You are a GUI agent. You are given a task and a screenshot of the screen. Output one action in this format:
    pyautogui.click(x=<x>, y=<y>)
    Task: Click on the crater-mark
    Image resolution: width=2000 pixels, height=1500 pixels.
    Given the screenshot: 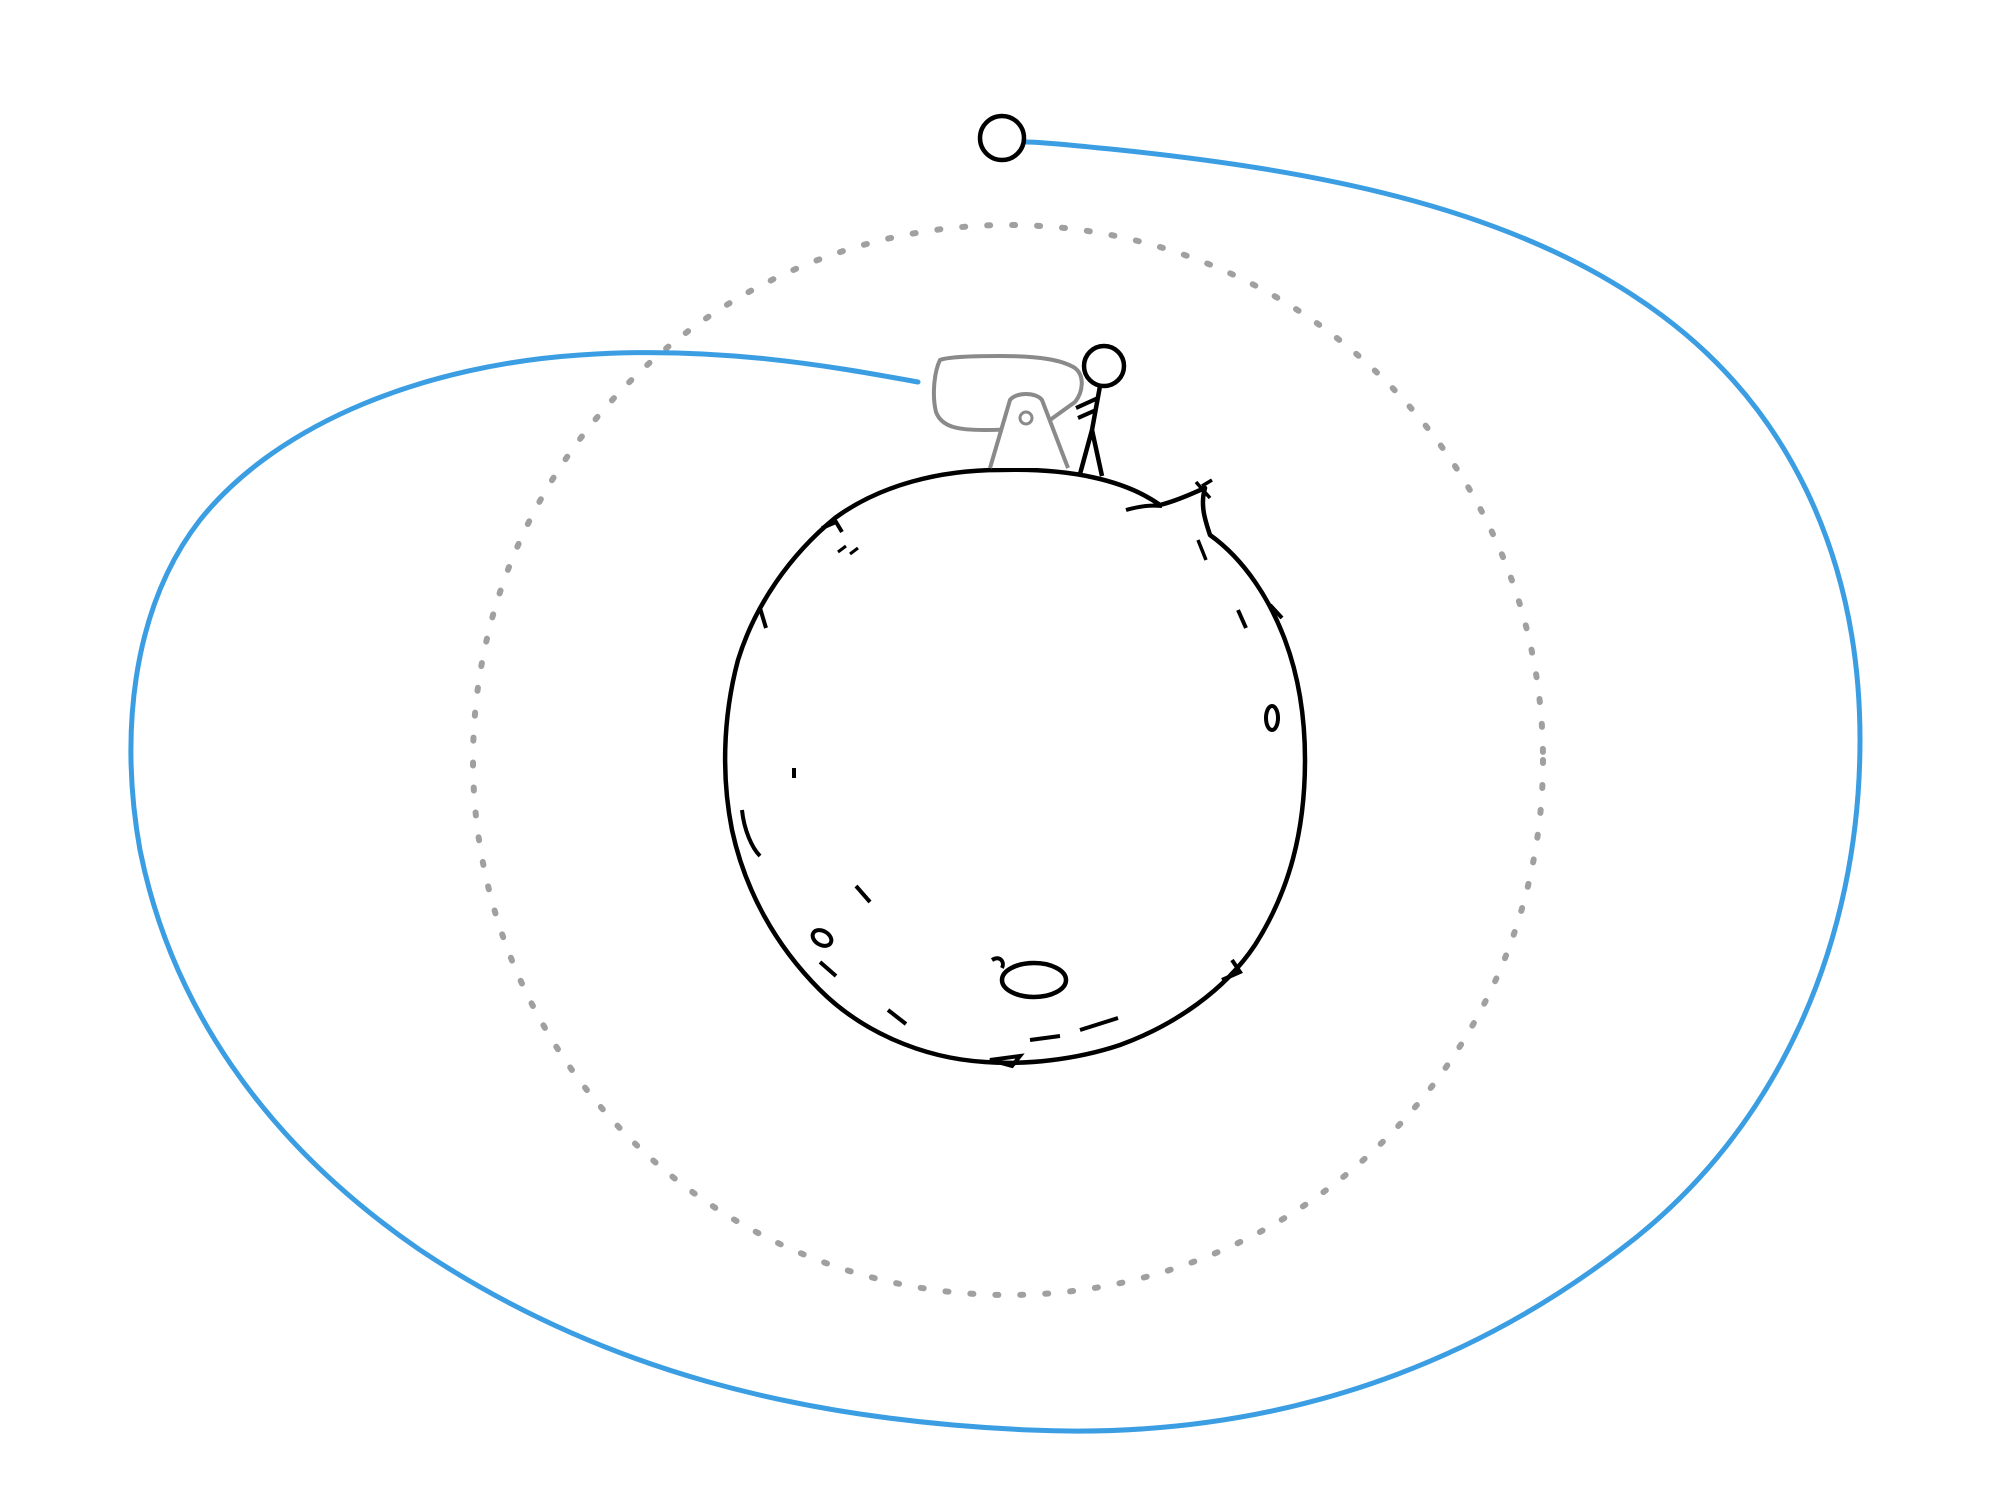 What is the action you would take?
    pyautogui.click(x=997, y=962)
    